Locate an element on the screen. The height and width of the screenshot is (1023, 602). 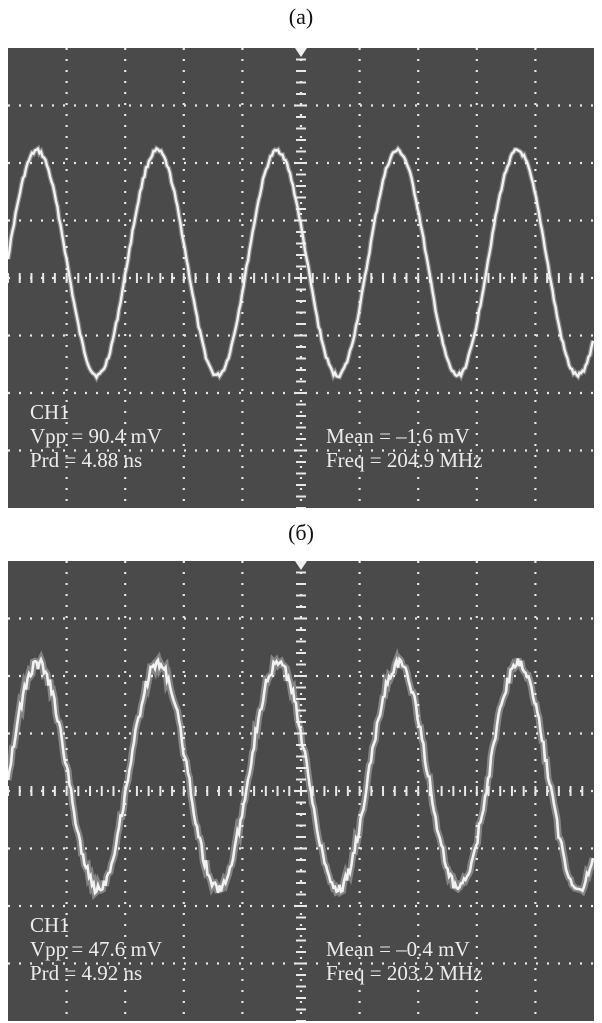
mean-readout: Mean = –0.4 mV is located at coordinates (398, 949).